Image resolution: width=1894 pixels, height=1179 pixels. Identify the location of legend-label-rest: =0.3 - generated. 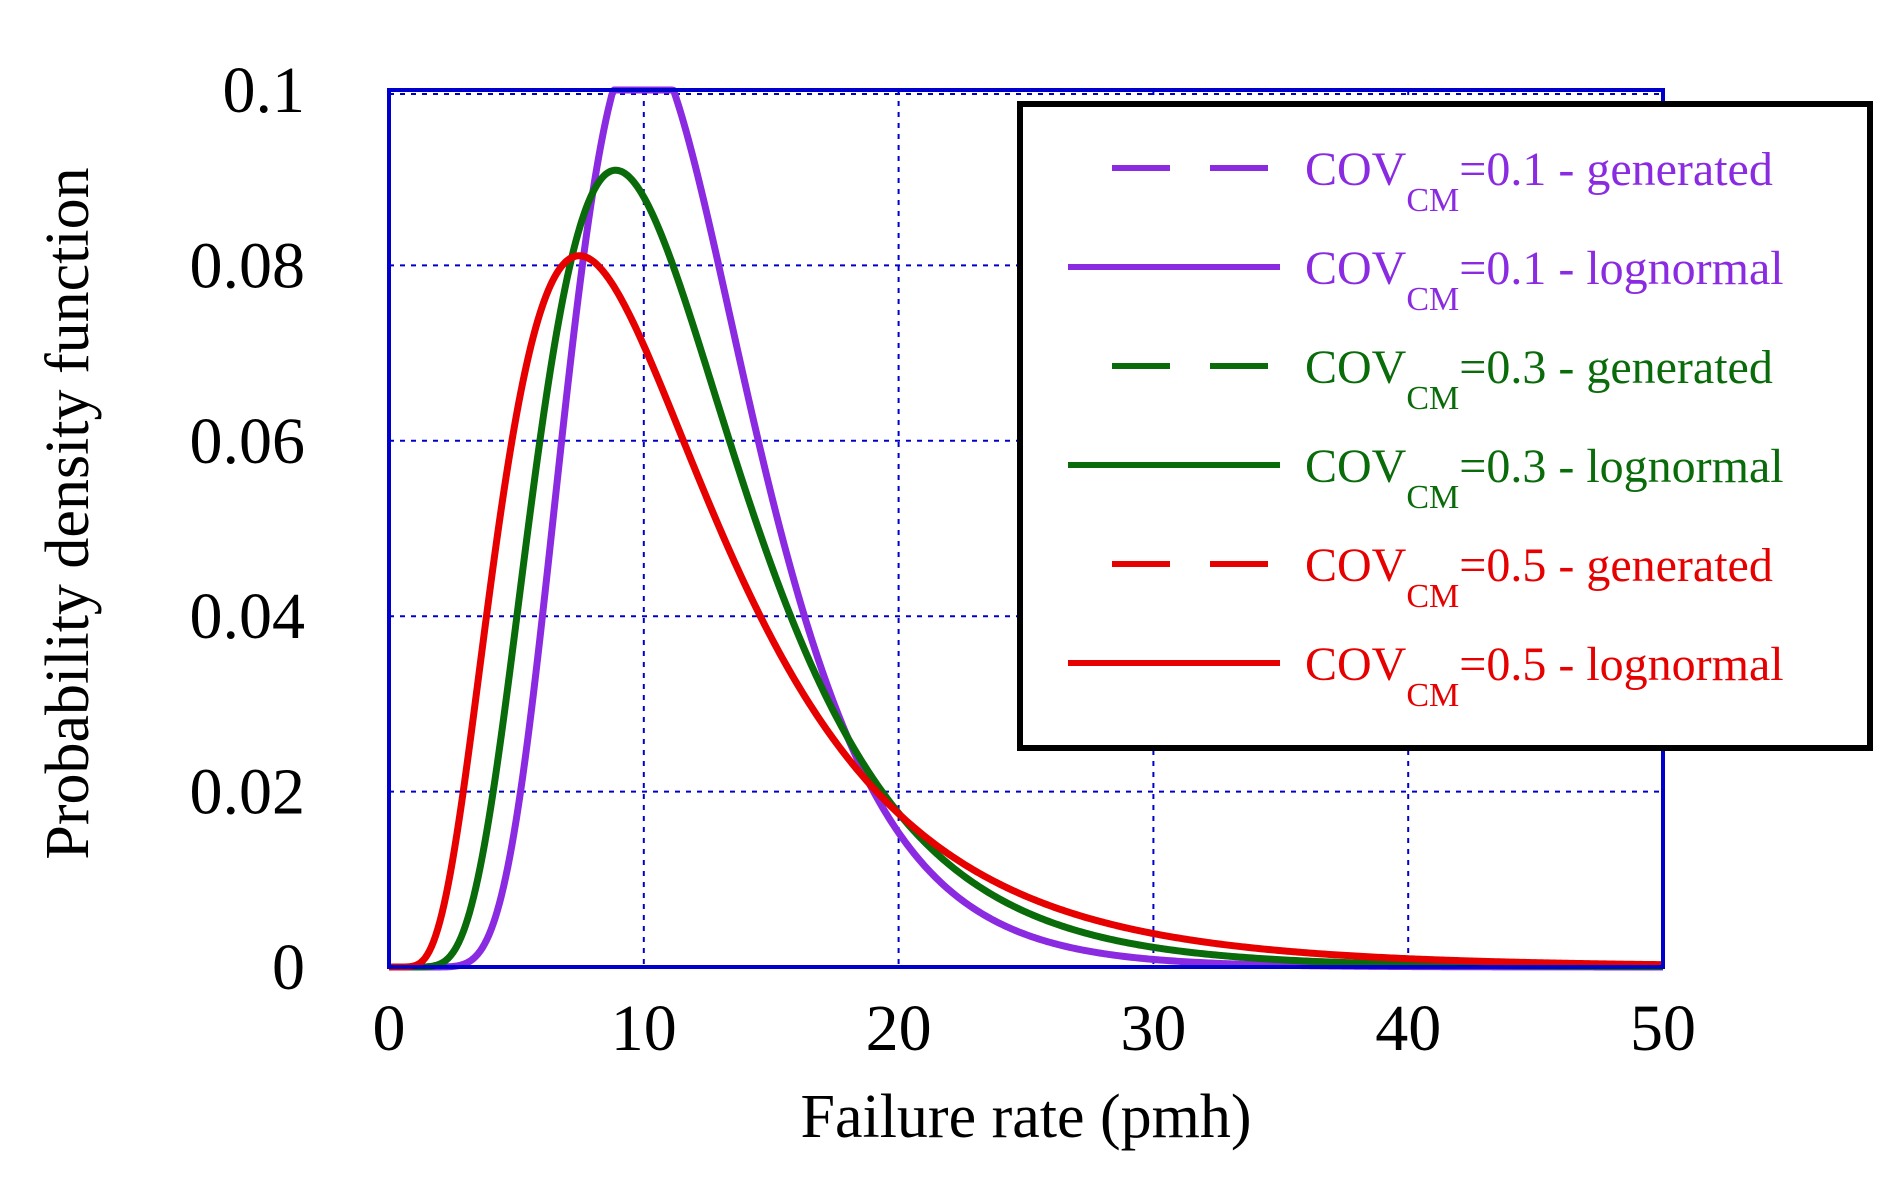
(1616, 367).